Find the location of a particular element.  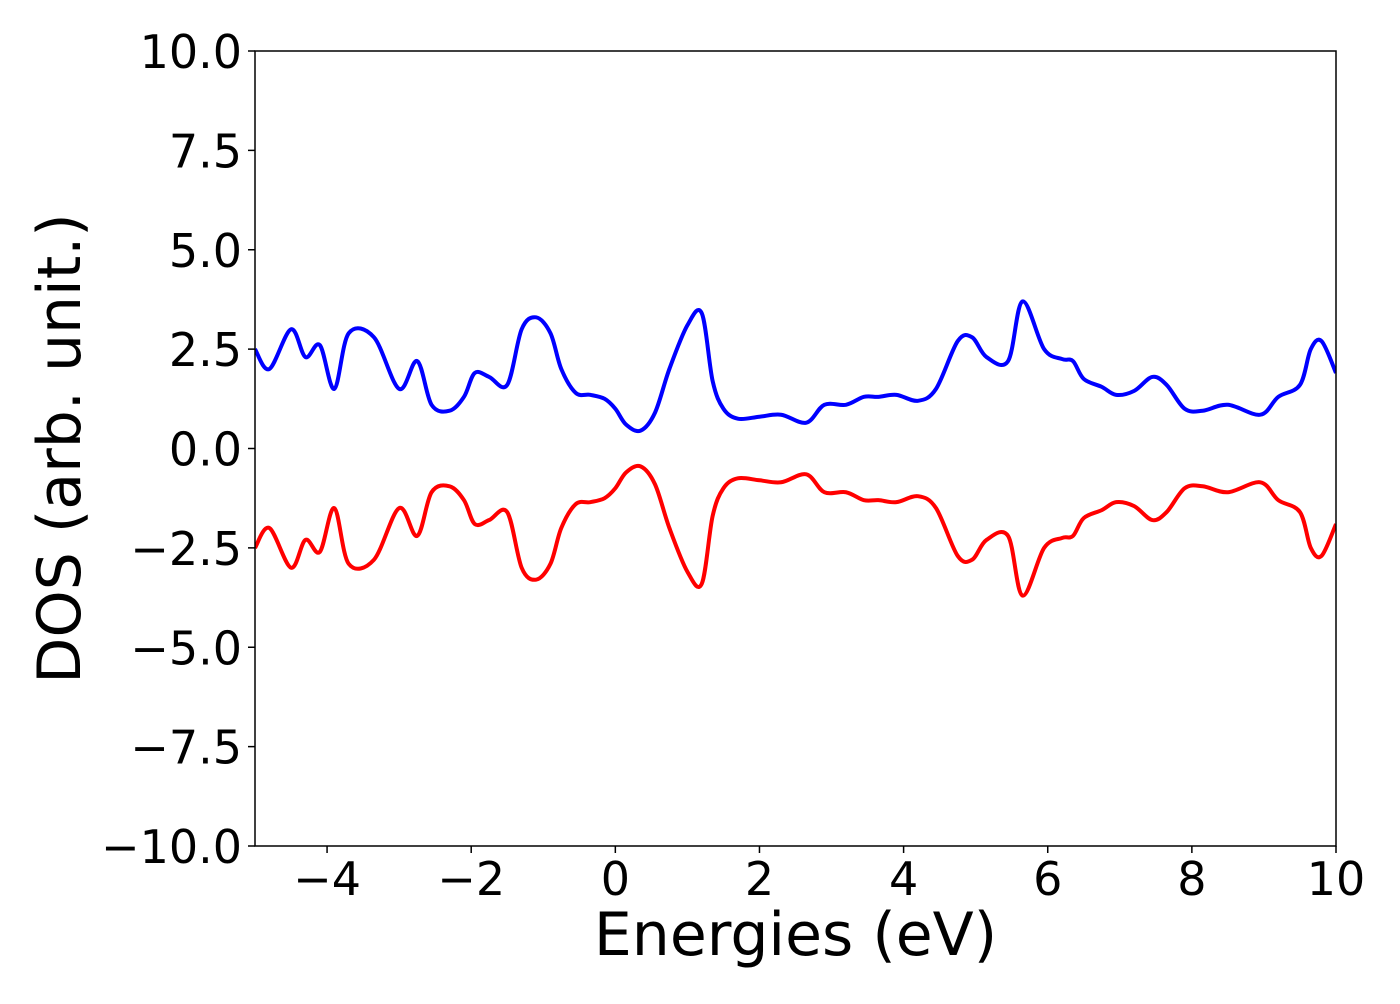

y-axis-label: DOS (arb. unit.) is located at coordinates (60, 448).